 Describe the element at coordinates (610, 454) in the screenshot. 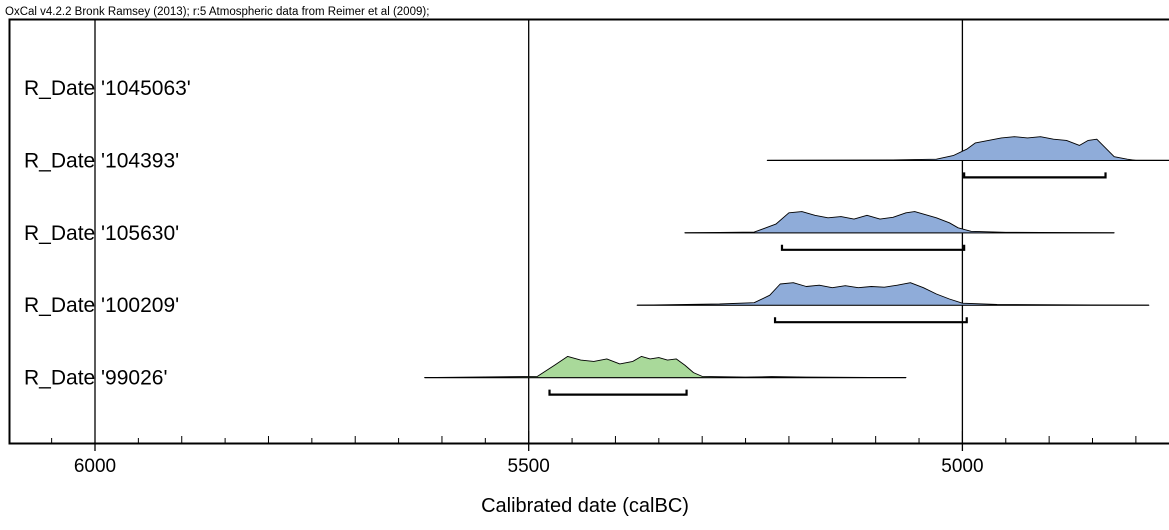

I see `x-axis: 60005500500045004000` at that location.